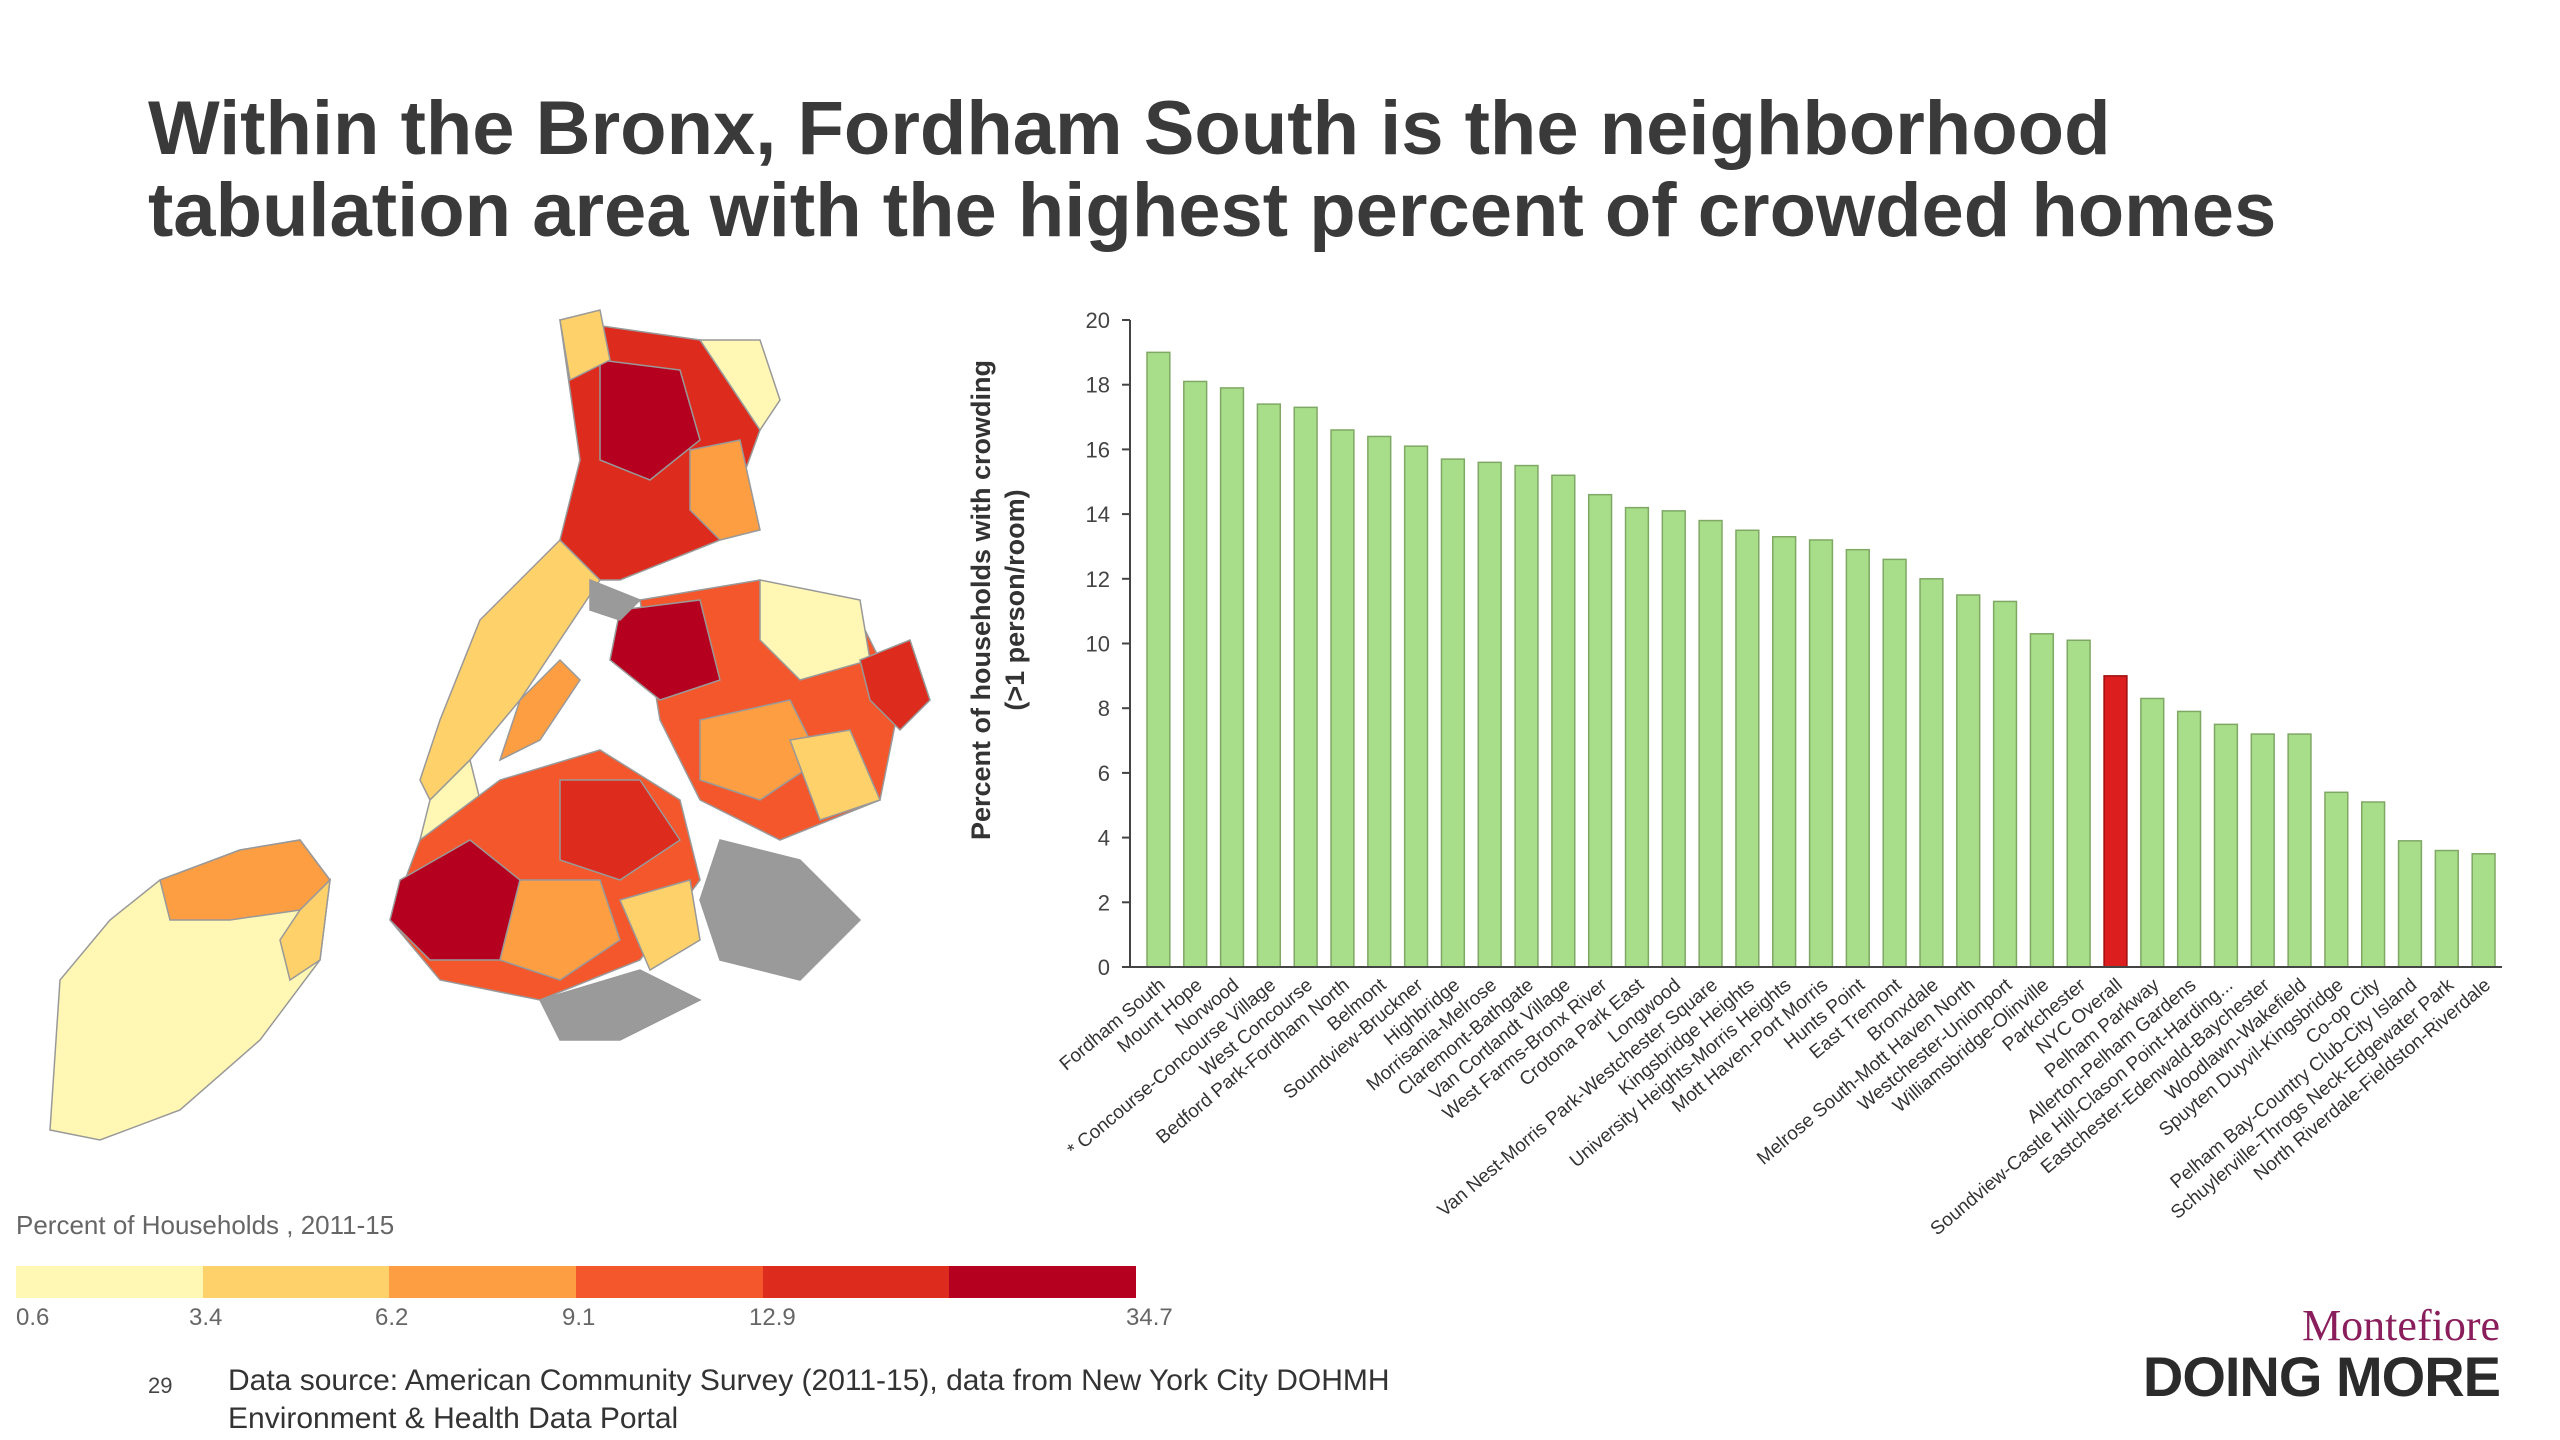 The image size is (2560, 1440). I want to click on legend-break-4: 12.9, so click(772, 1317).